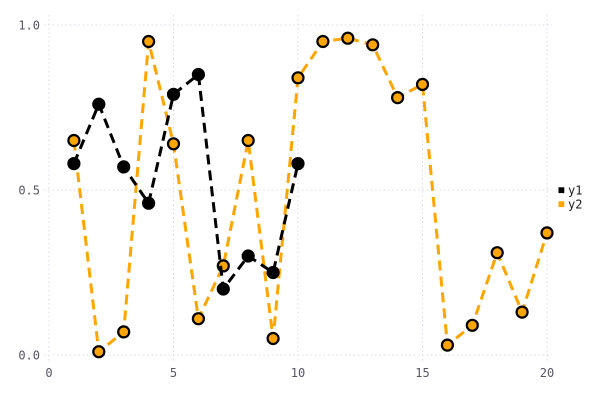 The height and width of the screenshot is (400, 600). I want to click on legend-label-y2: y2, so click(575, 204).